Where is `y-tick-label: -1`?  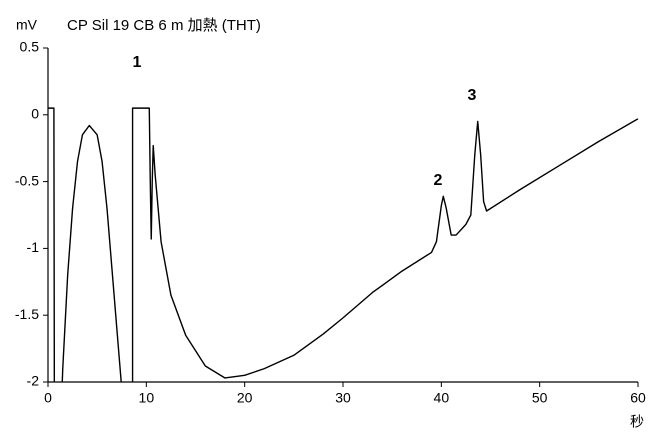
y-tick-label: -1 is located at coordinates (33, 247).